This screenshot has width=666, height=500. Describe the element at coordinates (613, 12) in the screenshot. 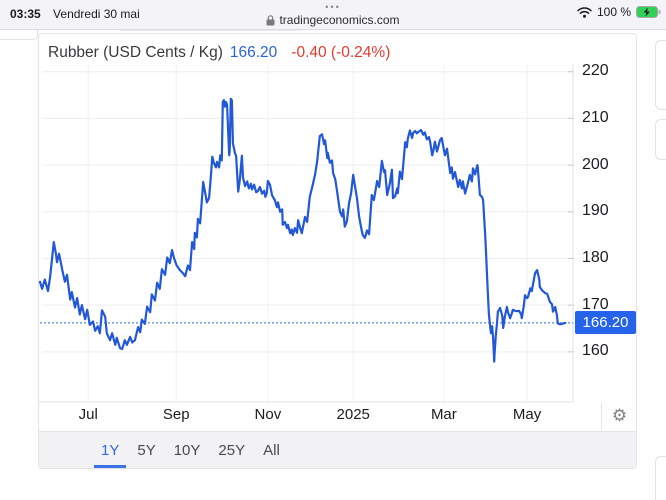

I see `battery-percent: 100 %` at that location.